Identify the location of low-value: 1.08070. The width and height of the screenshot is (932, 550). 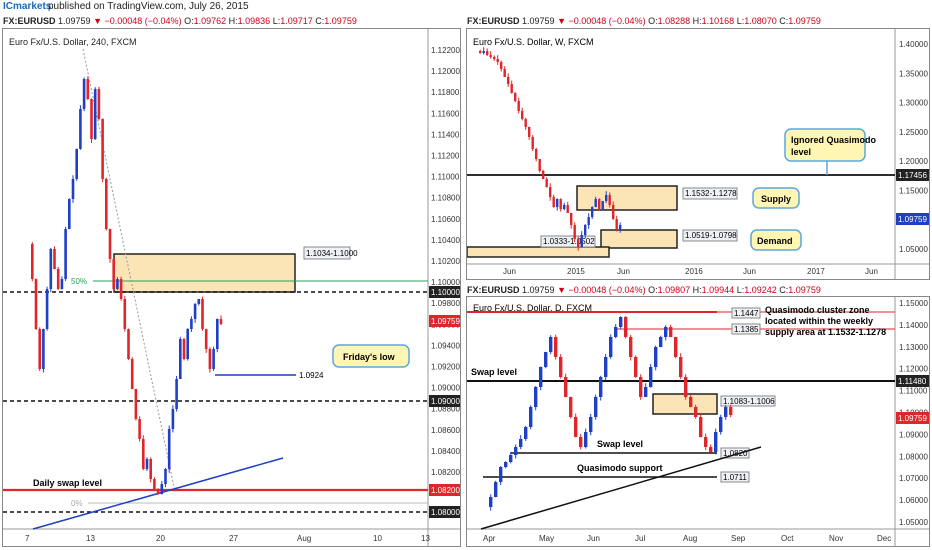
(760, 21).